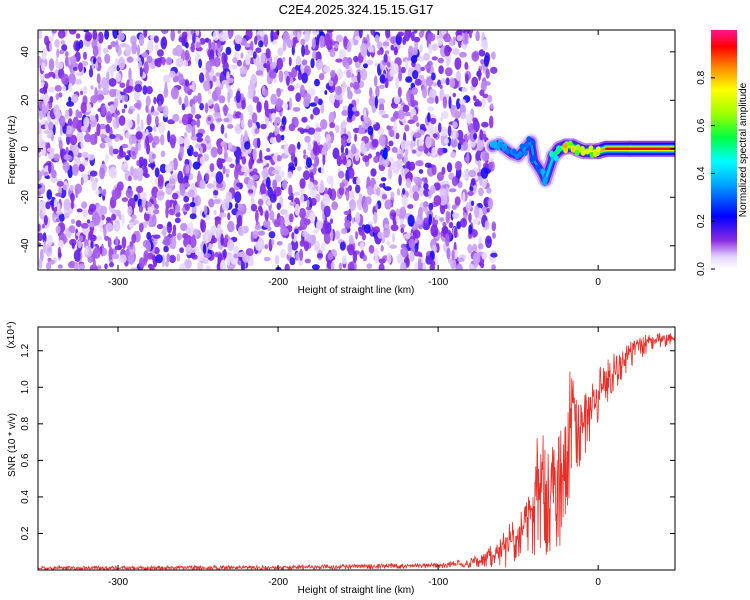 The height and width of the screenshot is (600, 750). What do you see at coordinates (598, 582) in the screenshot?
I see `x-tick-label: 0` at bounding box center [598, 582].